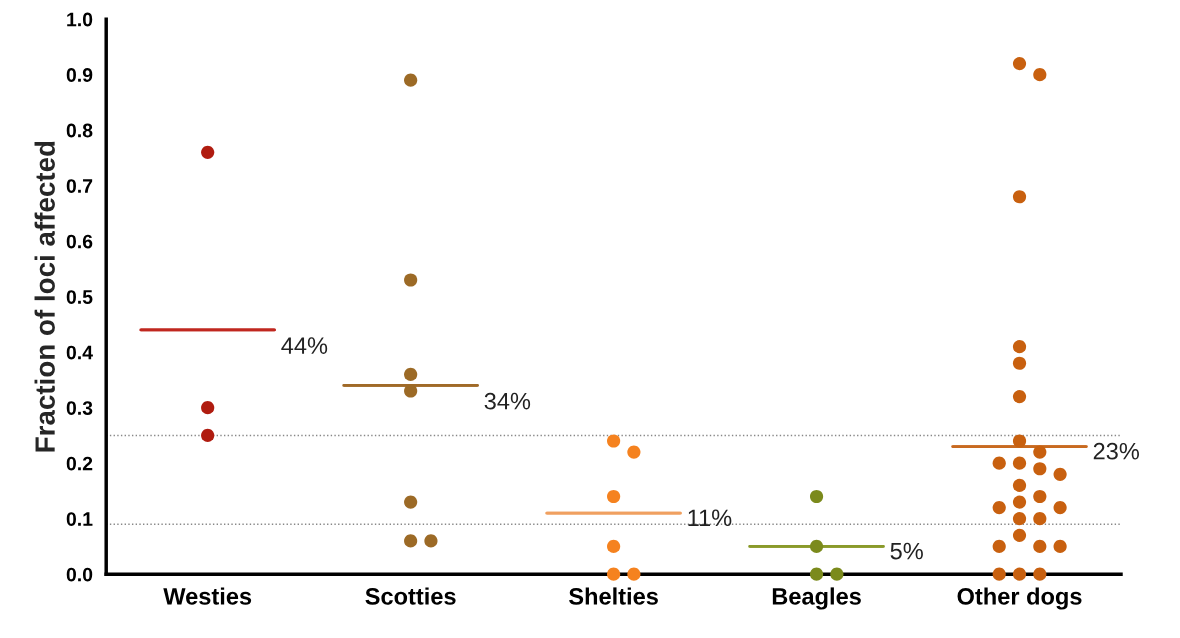 The image size is (1180, 638). Describe the element at coordinates (79, 519) in the screenshot. I see `y-tick-label: 0.1` at that location.